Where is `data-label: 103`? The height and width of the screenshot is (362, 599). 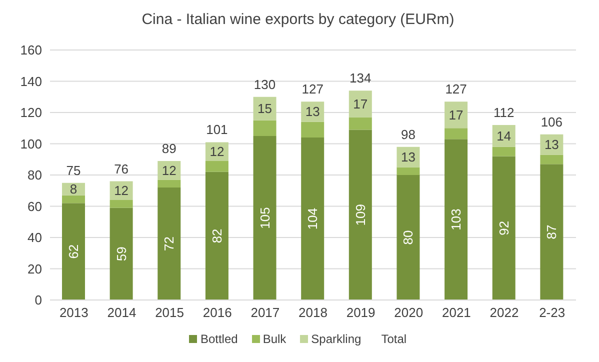
data-label: 103 is located at coordinates (456, 219).